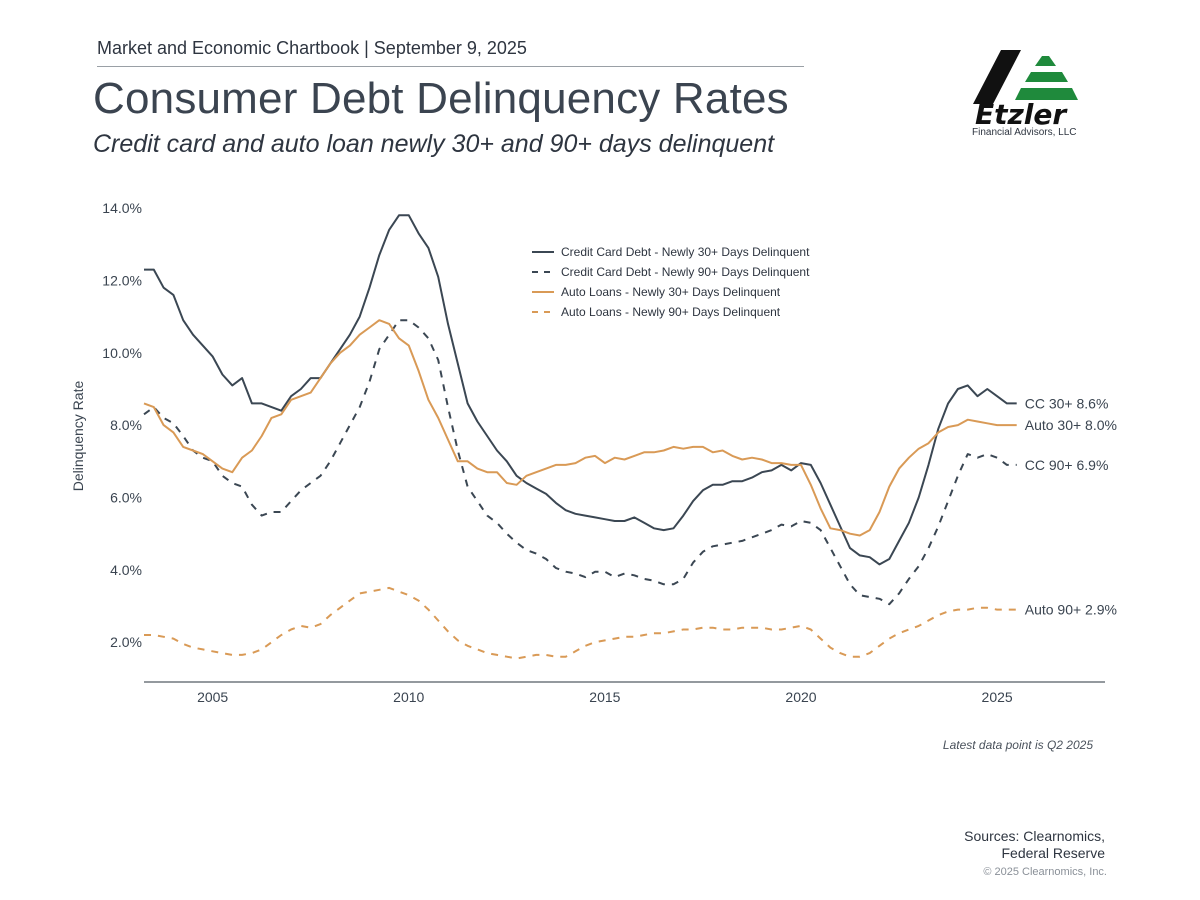 Image resolution: width=1200 pixels, height=900 pixels. What do you see at coordinates (126, 498) in the screenshot?
I see `y-tick-label: 6.0%` at bounding box center [126, 498].